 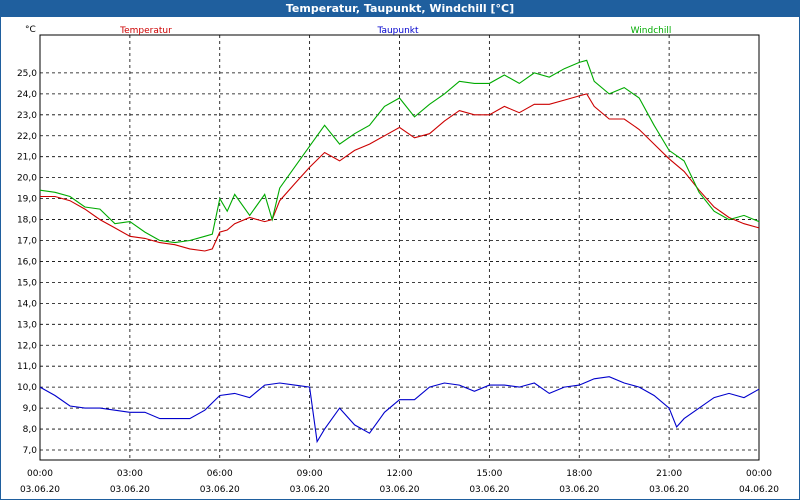 What do you see at coordinates (220, 474) in the screenshot?
I see `x-tick-time: 06:00` at bounding box center [220, 474].